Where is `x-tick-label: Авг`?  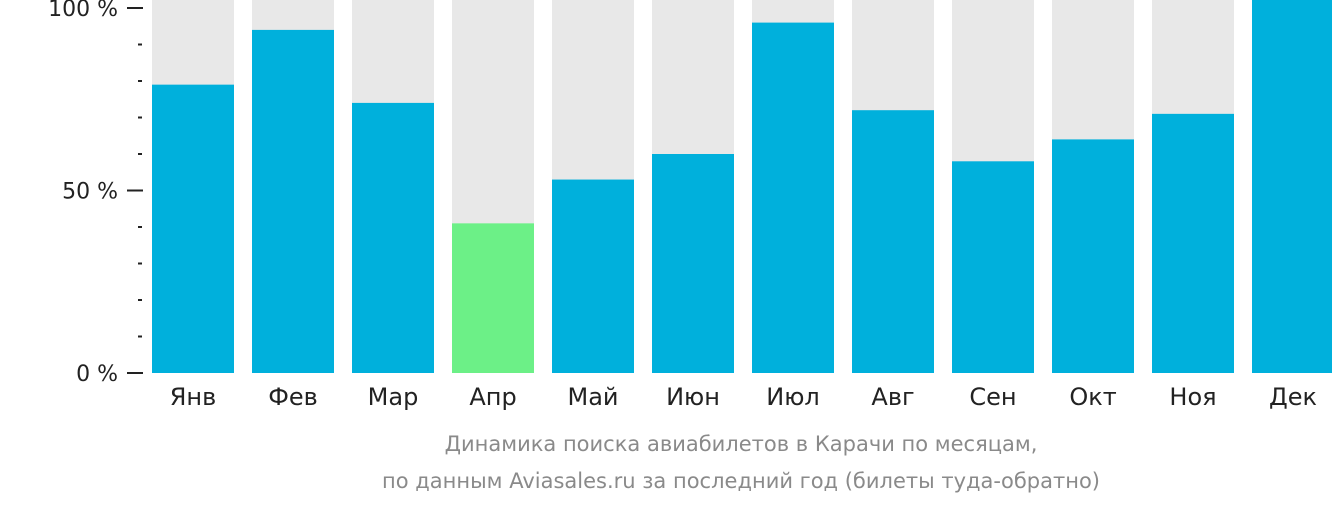 x-tick-label: Авг is located at coordinates (892, 397).